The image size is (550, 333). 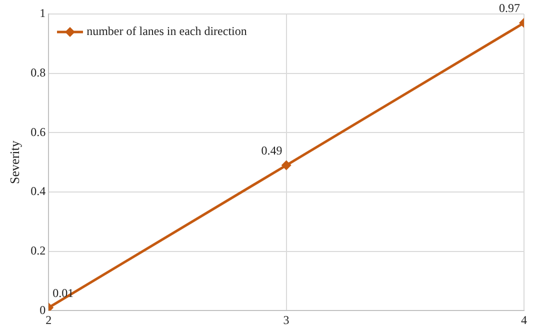 What do you see at coordinates (38, 250) in the screenshot?
I see `y-tick-label: 0.2` at bounding box center [38, 250].